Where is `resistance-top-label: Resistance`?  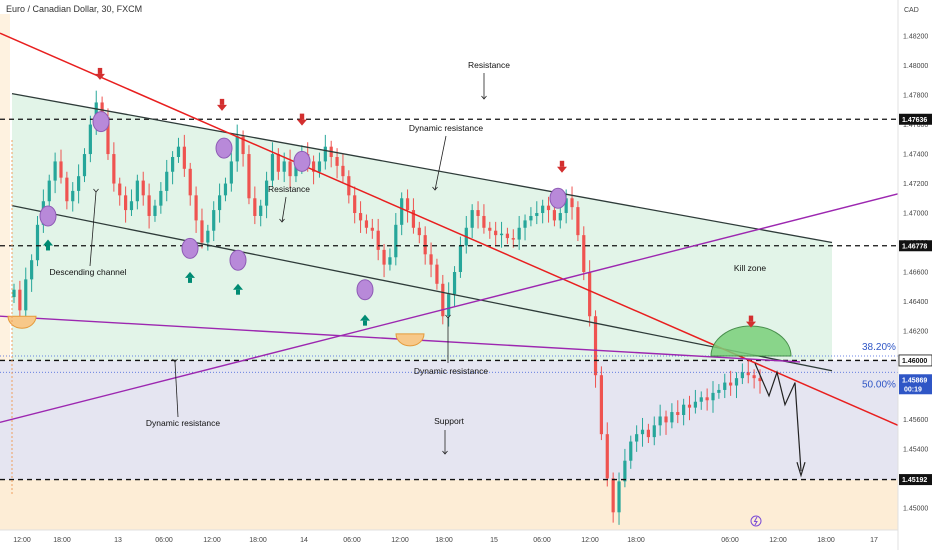
resistance-top-label: Resistance is located at coordinates (489, 65).